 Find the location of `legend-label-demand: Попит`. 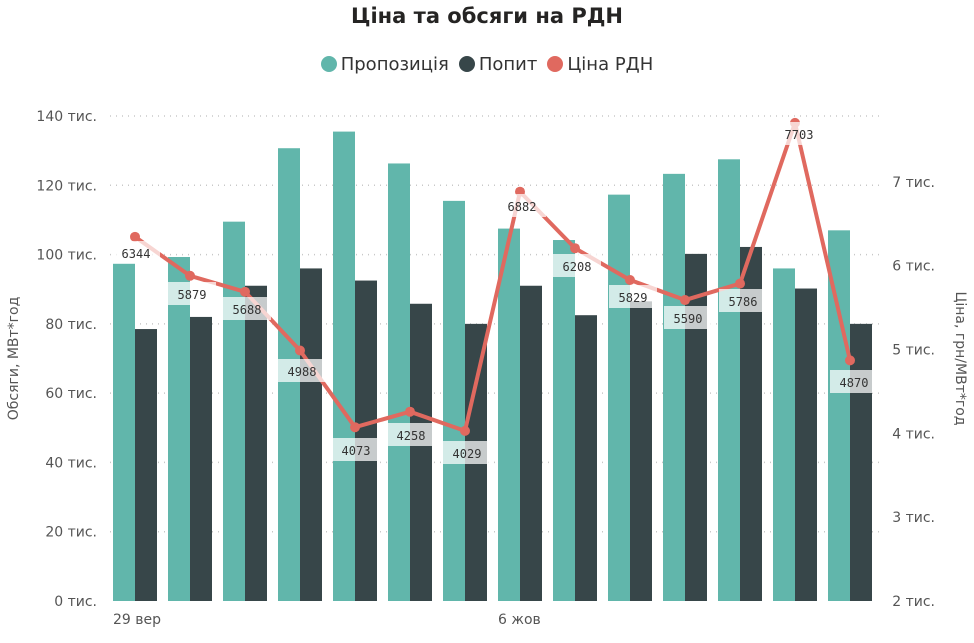

legend-label-demand: Попит is located at coordinates (508, 64).